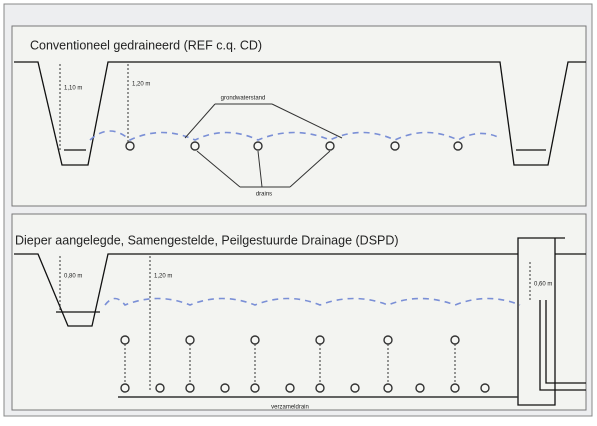 The image size is (597, 426). Describe the element at coordinates (543, 285) in the screenshot. I see `depth-label: 0,60 m` at that location.